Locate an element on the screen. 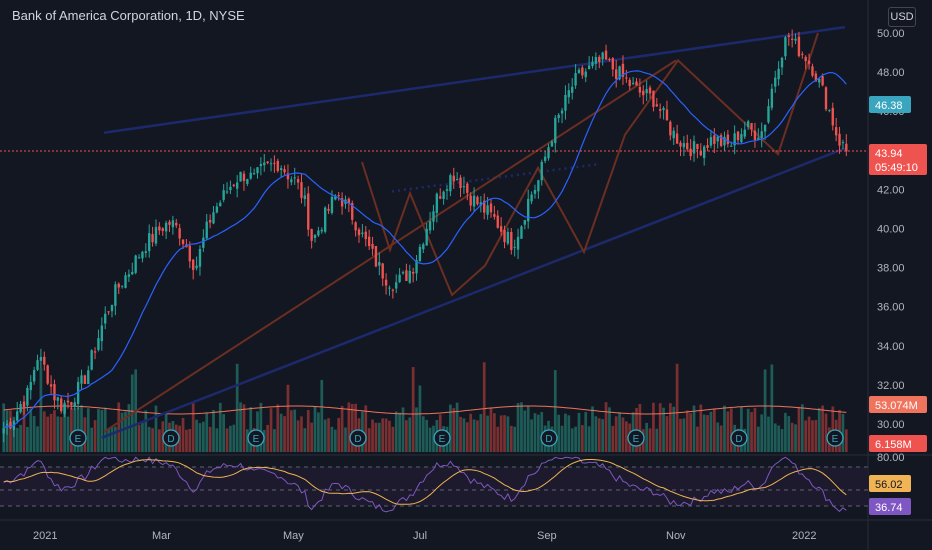 The image size is (932, 550). volume-tag: 6.158M is located at coordinates (898, 443).